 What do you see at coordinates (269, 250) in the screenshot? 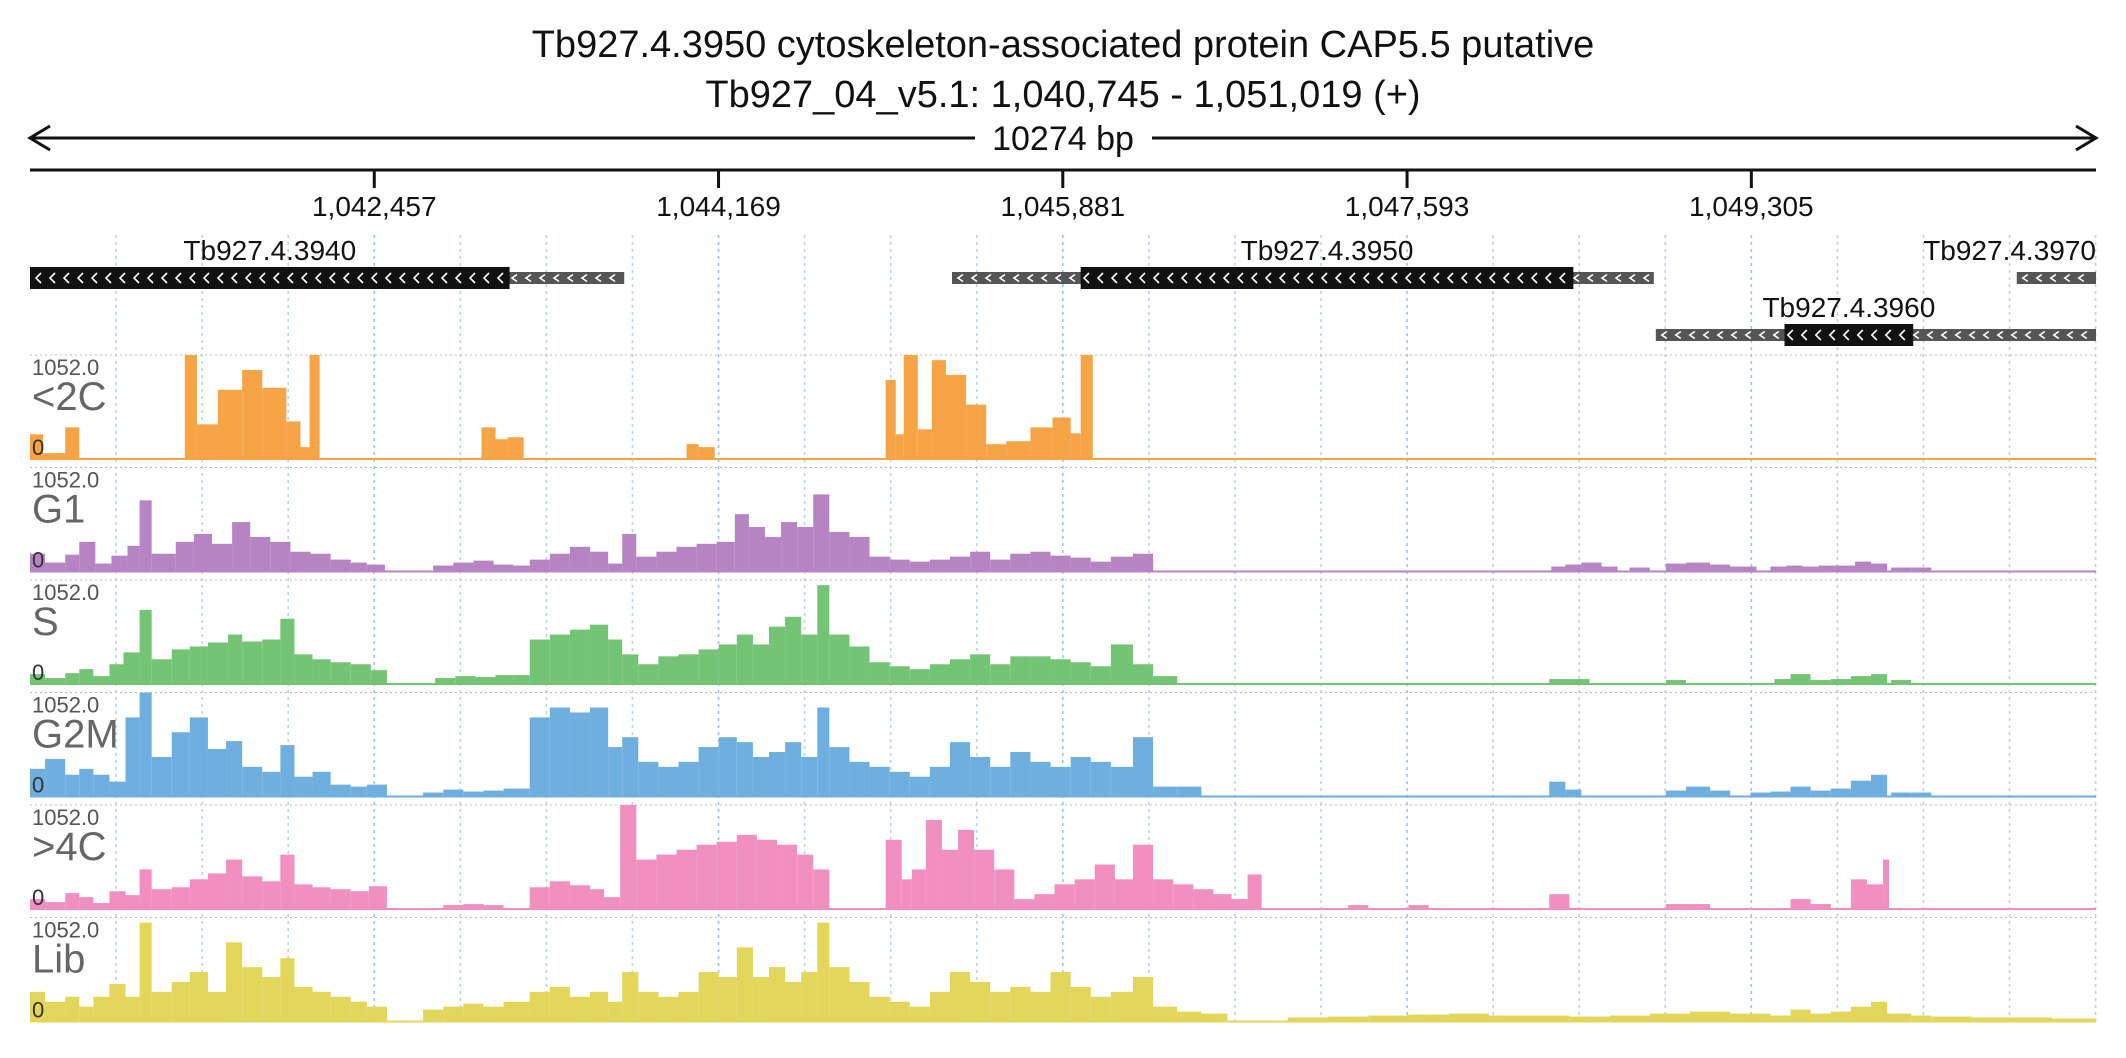
I see `gene-label: Tb927.4.3940` at bounding box center [269, 250].